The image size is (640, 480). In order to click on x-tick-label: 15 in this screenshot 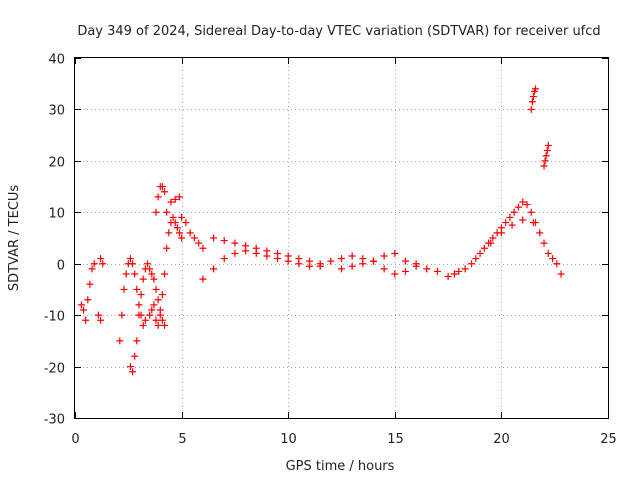, I will do `click(395, 439)`.